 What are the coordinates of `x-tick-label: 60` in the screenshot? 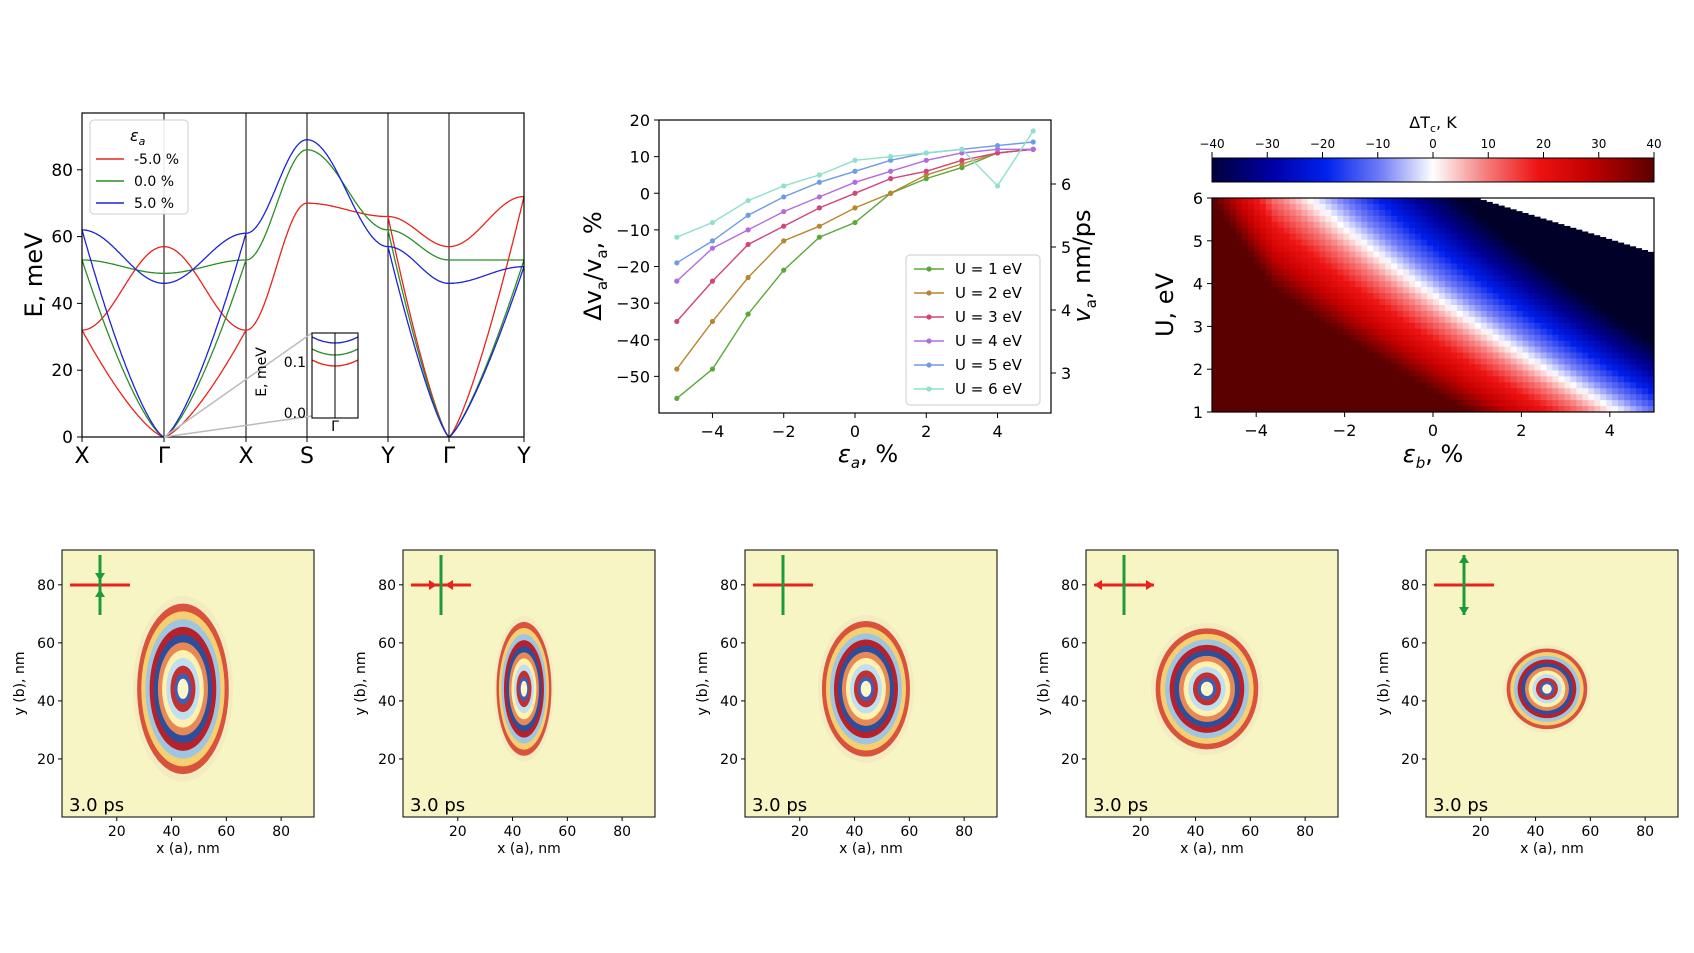 It's located at (226, 832).